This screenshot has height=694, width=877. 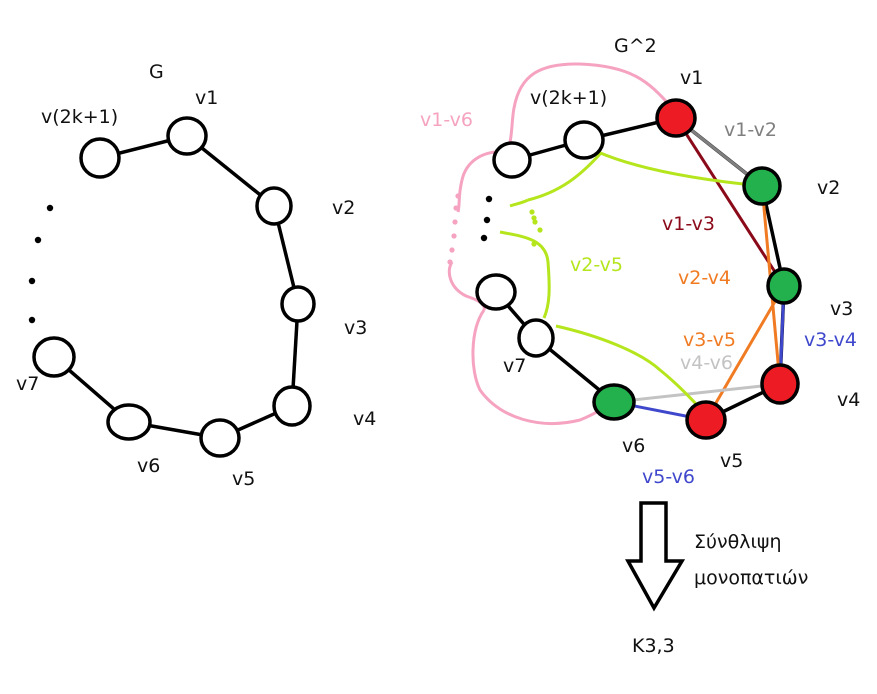 What do you see at coordinates (536, 338) in the screenshot?
I see `g2-node-v7` at bounding box center [536, 338].